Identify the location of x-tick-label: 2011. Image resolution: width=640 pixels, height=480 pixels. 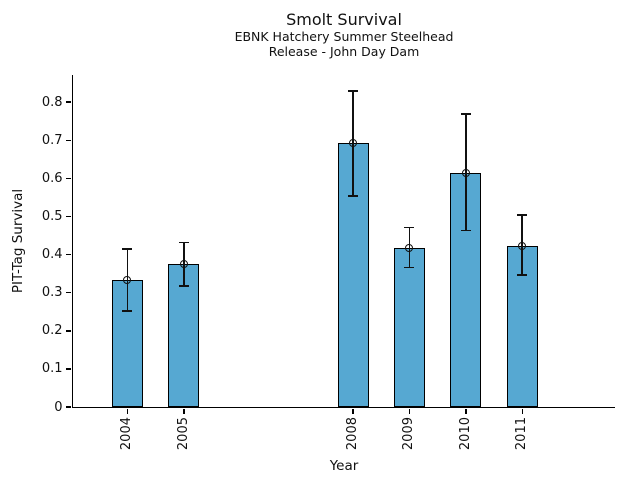
(522, 434).